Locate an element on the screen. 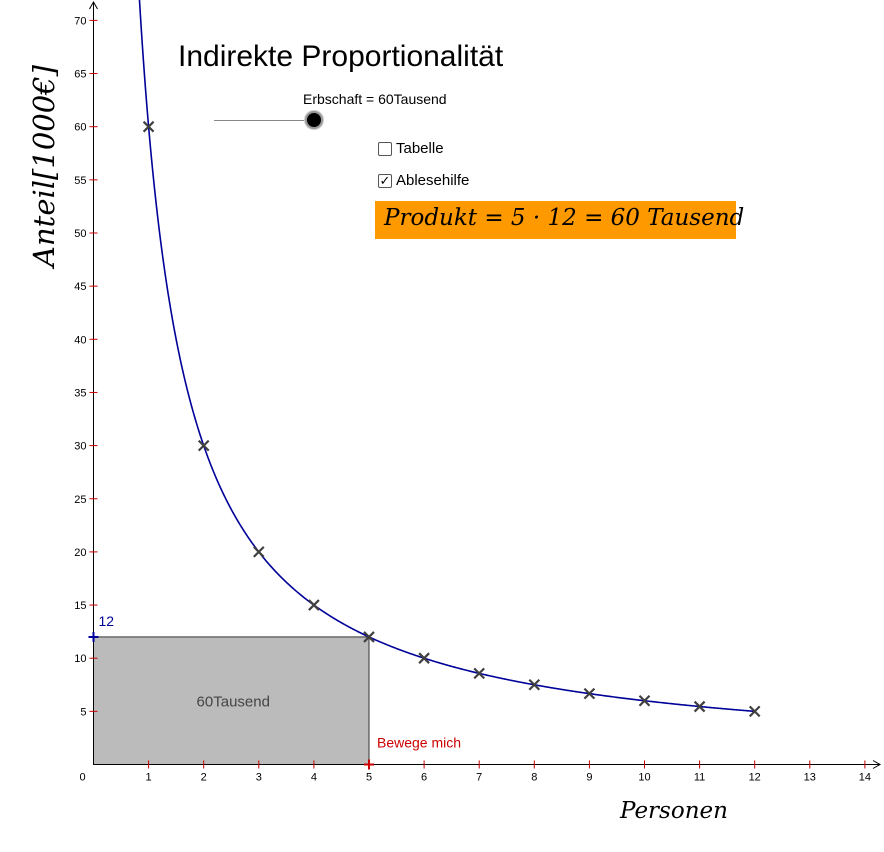 This screenshot has height=852, width=884. y-tick-label: 65 is located at coordinates (80, 75).